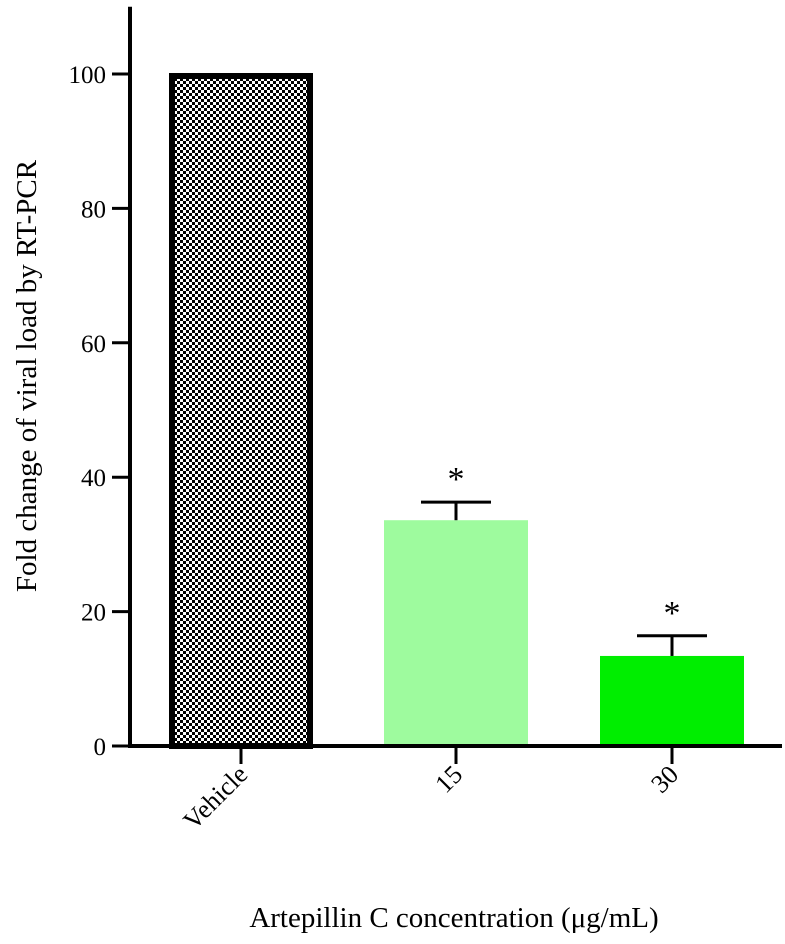 The width and height of the screenshot is (785, 944). What do you see at coordinates (93, 209) in the screenshot?
I see `y-tick-label-80: 80` at bounding box center [93, 209].